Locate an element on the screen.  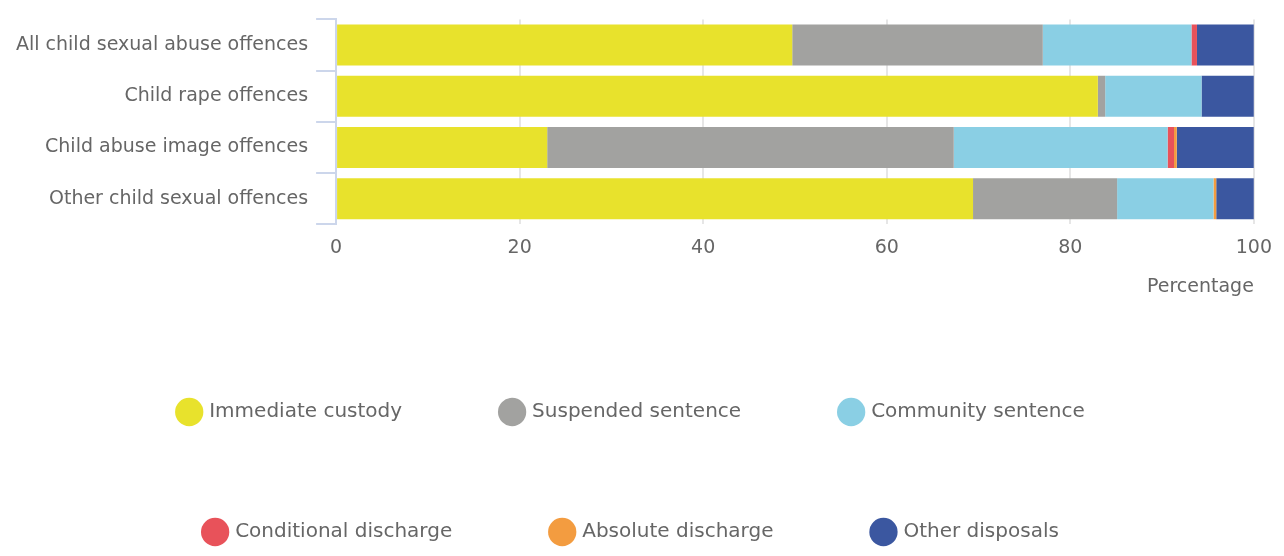
legend-label: Community sentence is located at coordinates (978, 410).